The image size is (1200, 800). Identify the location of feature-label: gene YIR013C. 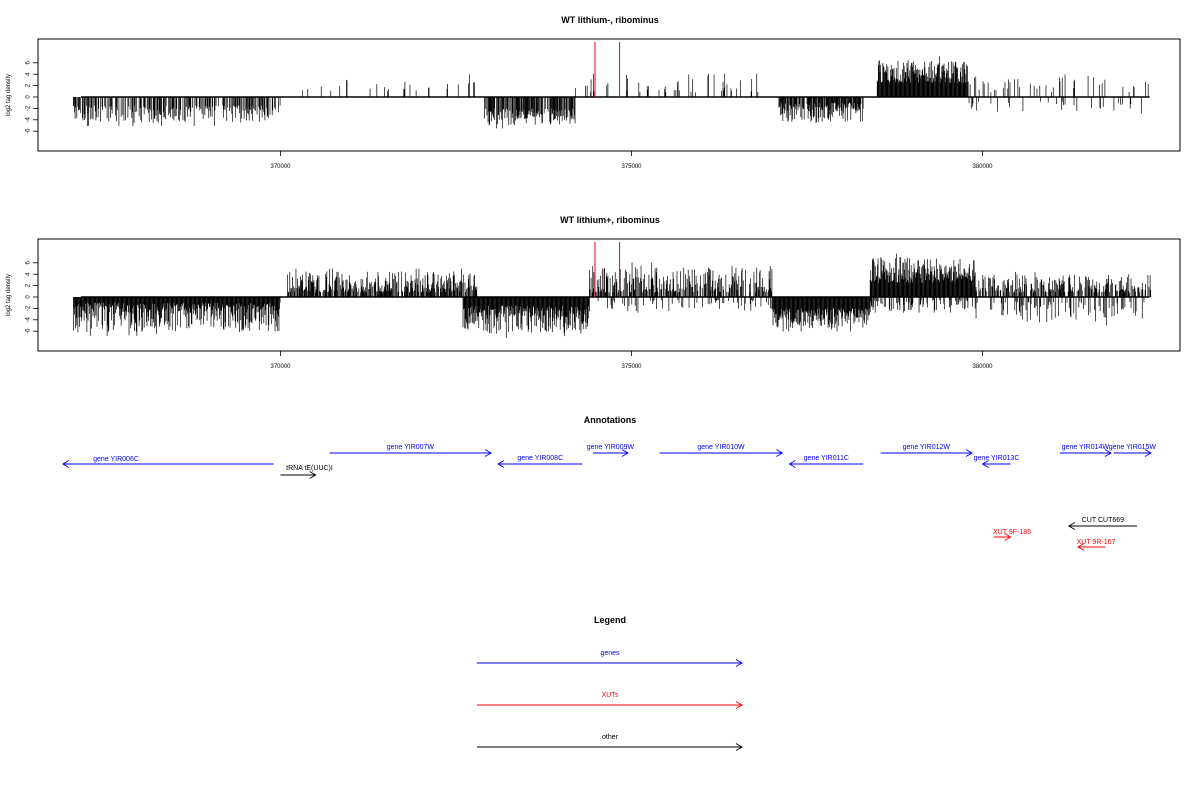
(997, 458).